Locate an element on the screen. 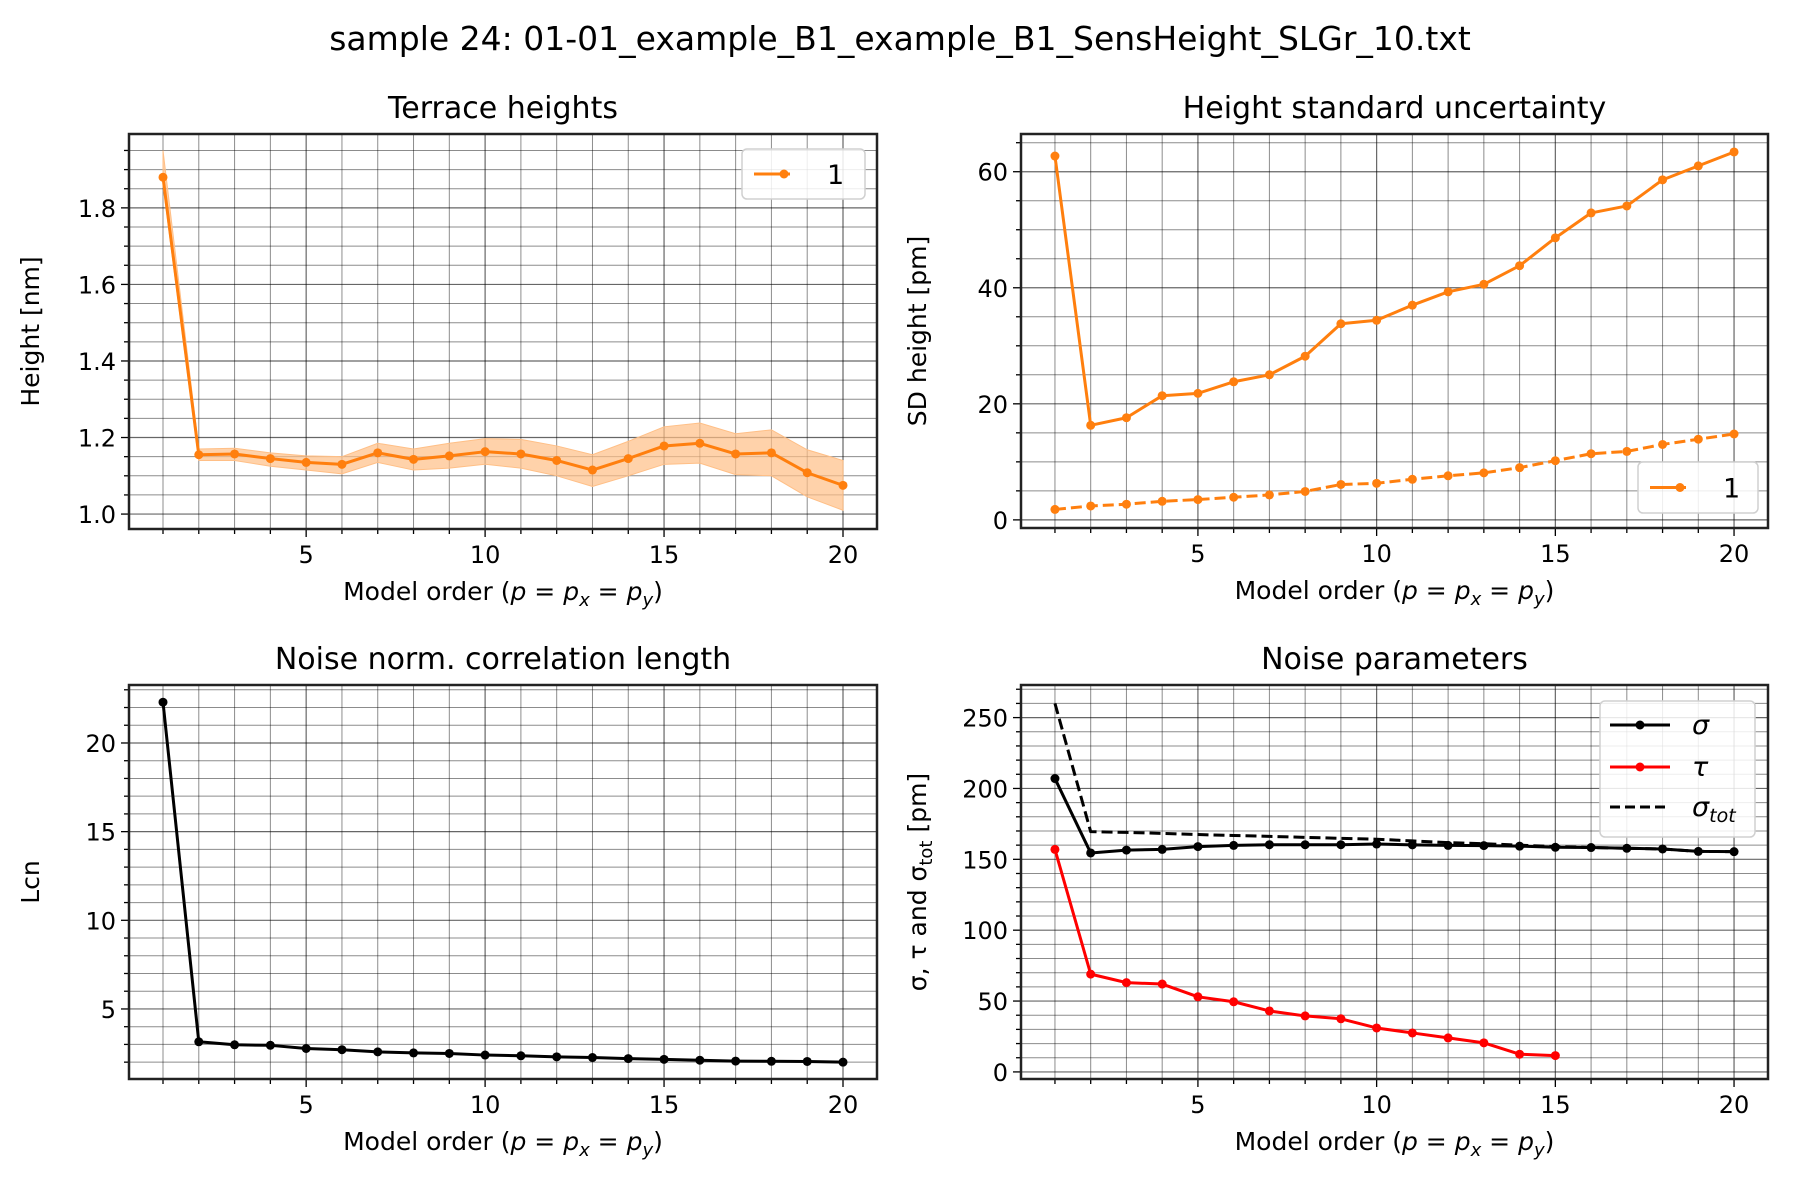  panel-title: Terrace heights is located at coordinates (502, 108).